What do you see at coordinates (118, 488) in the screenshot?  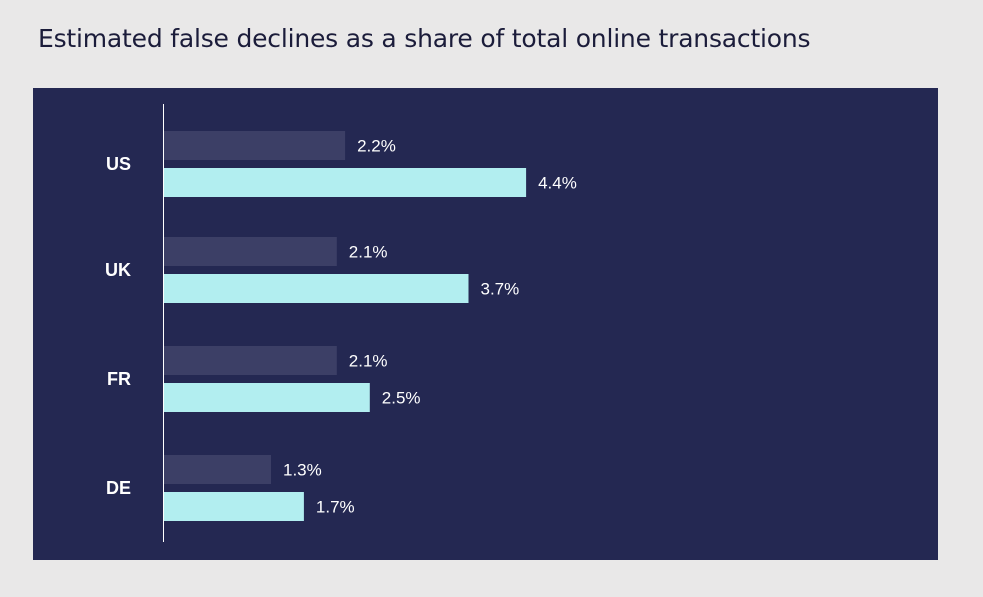 I see `category-label-de: DE` at bounding box center [118, 488].